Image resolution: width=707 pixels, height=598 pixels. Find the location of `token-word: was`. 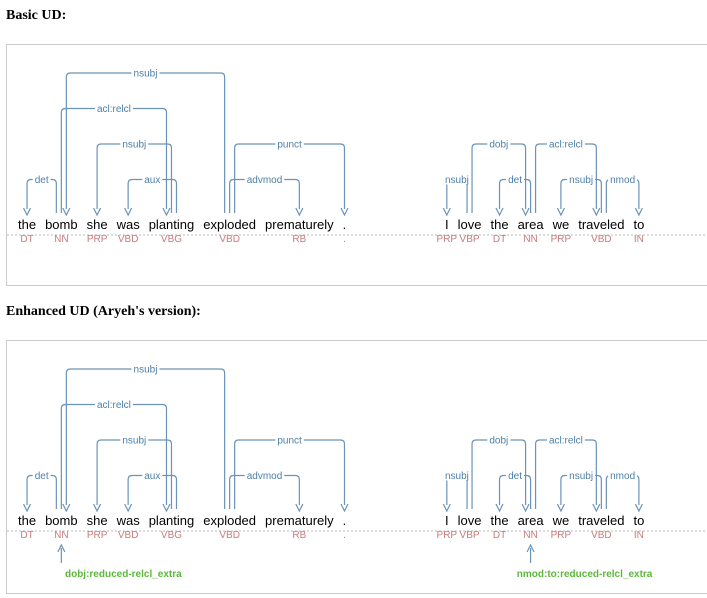

token-word: was is located at coordinates (128, 224).